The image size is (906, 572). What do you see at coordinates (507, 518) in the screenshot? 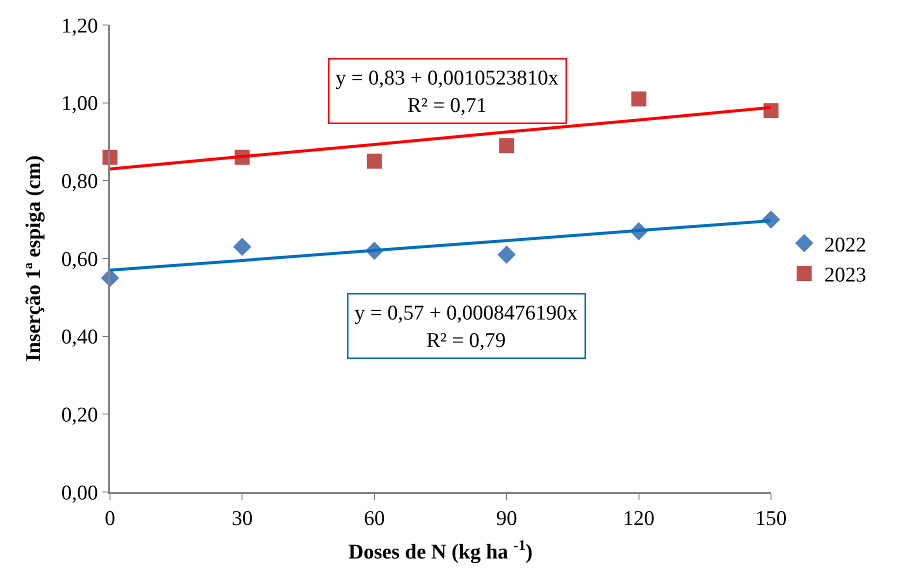
I see `x-tick-label: 90` at bounding box center [507, 518].